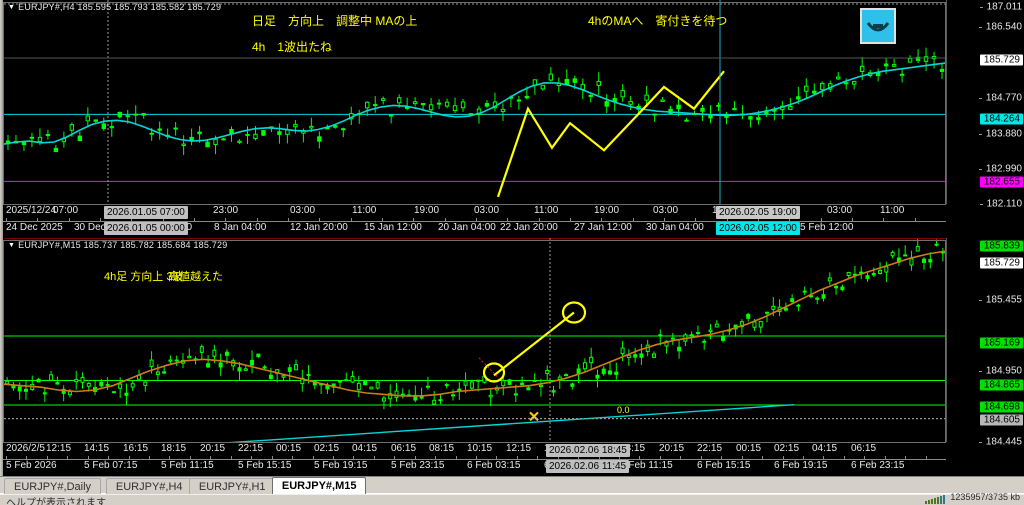 Image resolution: width=1024 pixels, height=505 pixels. I want to click on price-label: 182.110, so click(1000, 204).